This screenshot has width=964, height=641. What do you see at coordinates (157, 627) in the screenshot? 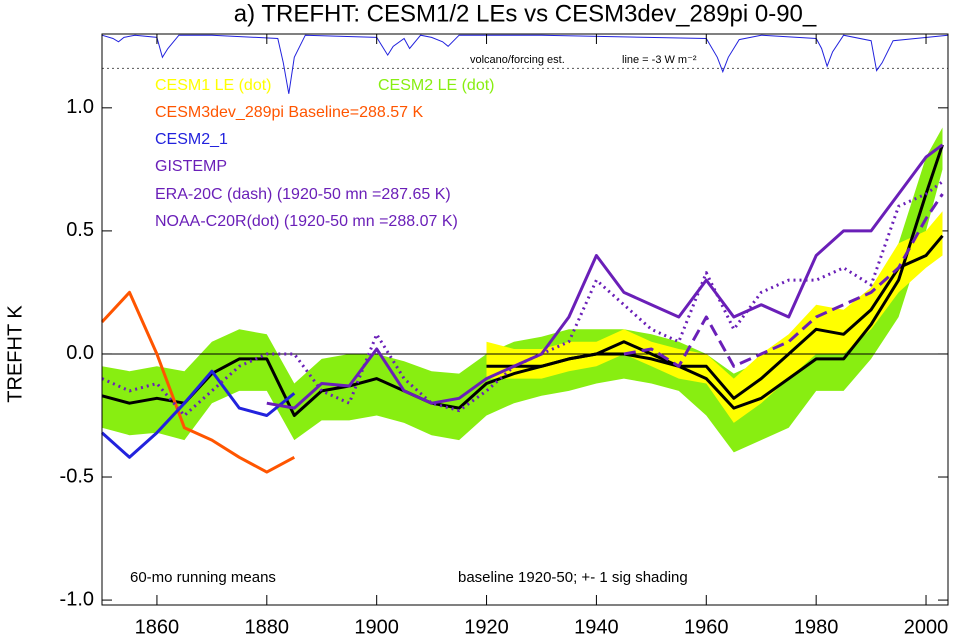
I see `x-tick-label: 1860` at bounding box center [157, 627].